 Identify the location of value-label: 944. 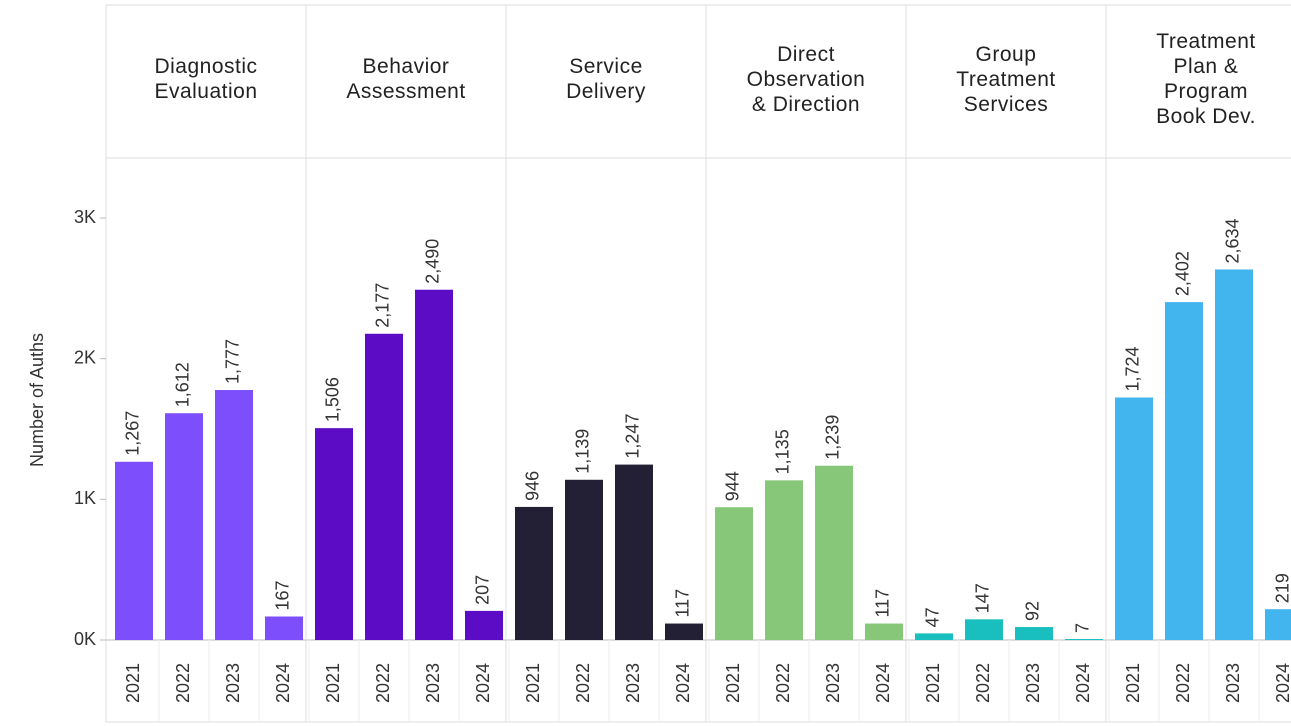
(733, 486).